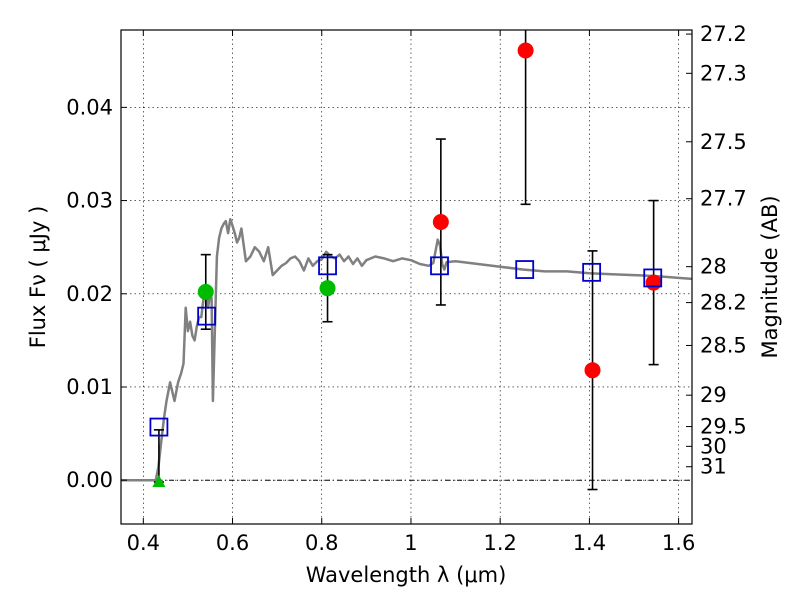 The image size is (800, 604). I want to click on upper-limit-point, so click(159, 481).